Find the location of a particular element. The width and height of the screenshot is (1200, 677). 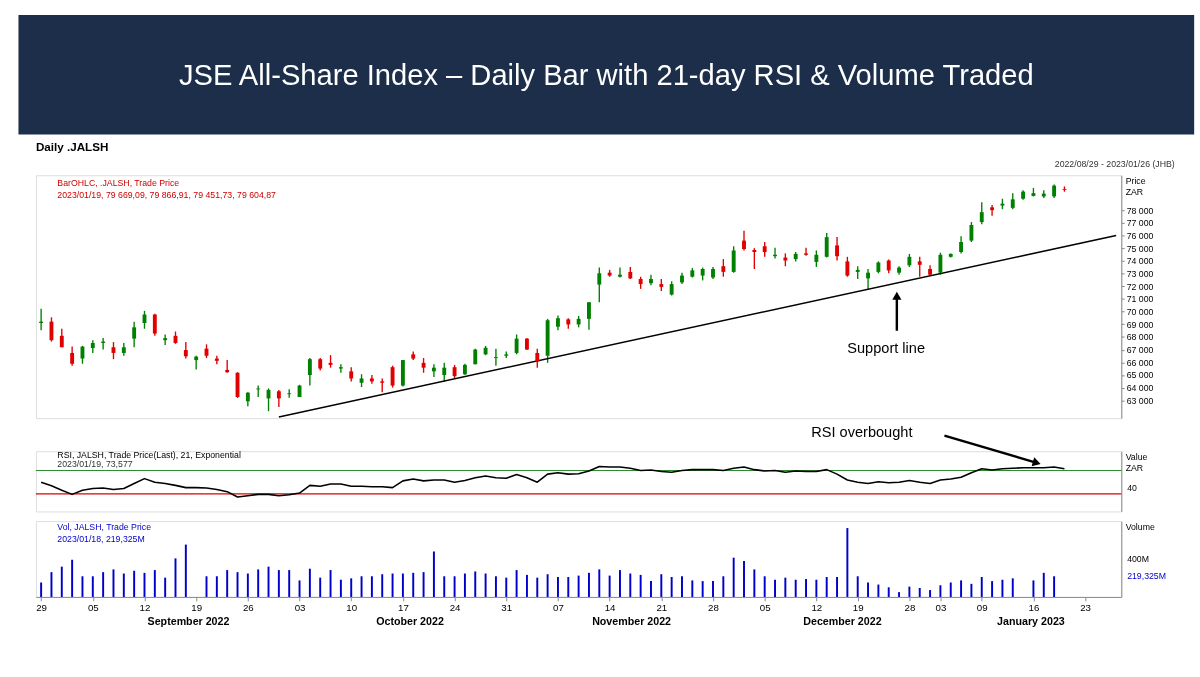

y-tick-label: 72 000 is located at coordinates (1140, 286).